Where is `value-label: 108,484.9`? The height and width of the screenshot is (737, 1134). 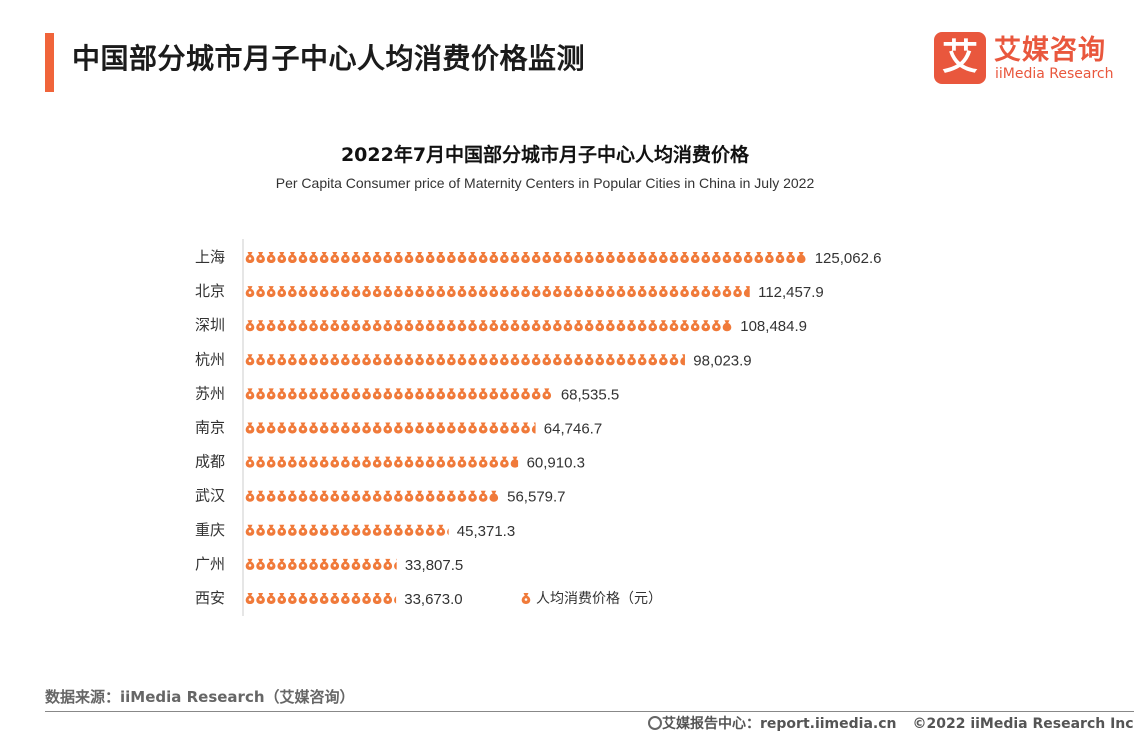 value-label: 108,484.9 is located at coordinates (773, 326).